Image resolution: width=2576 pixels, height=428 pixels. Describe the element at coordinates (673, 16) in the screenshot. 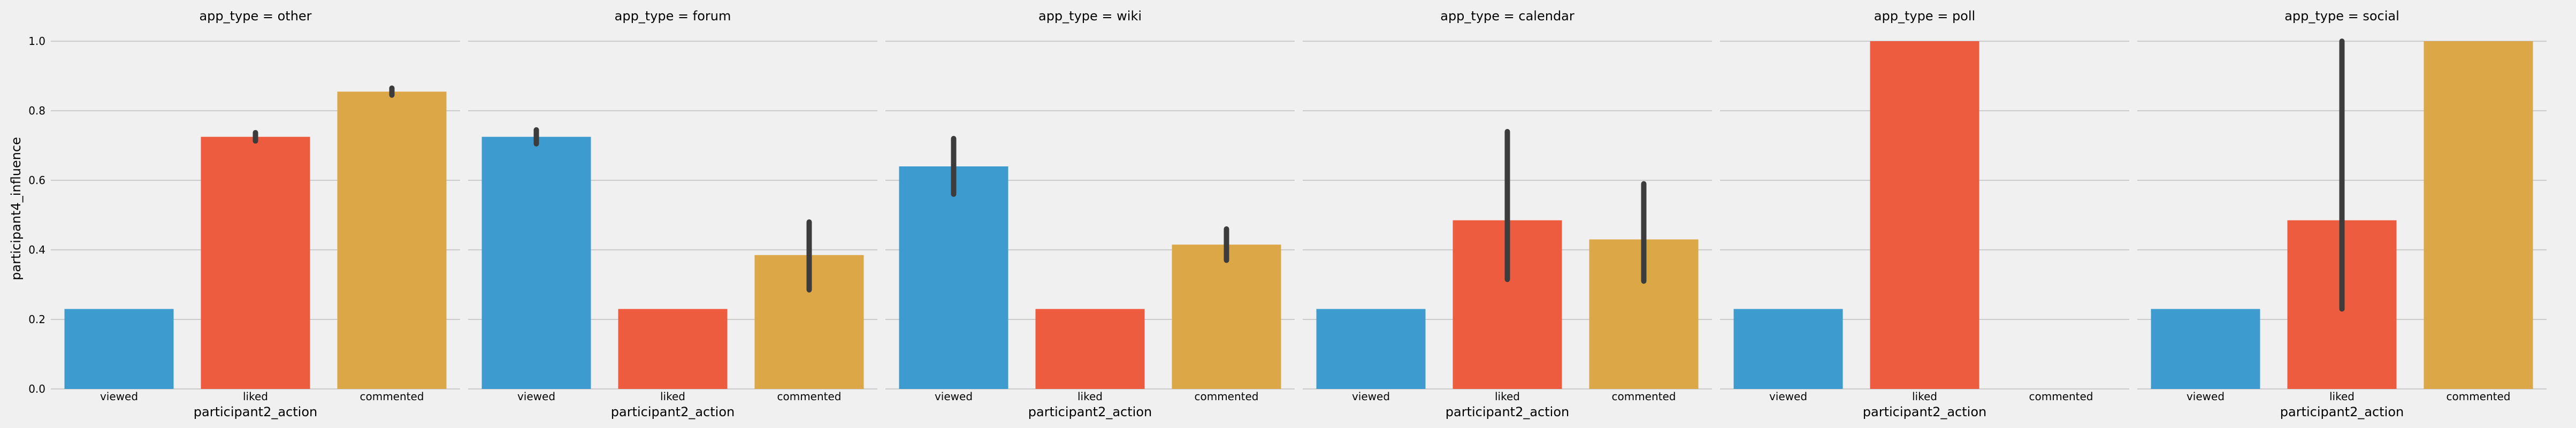

I see `panel-title: app_type = forum` at that location.